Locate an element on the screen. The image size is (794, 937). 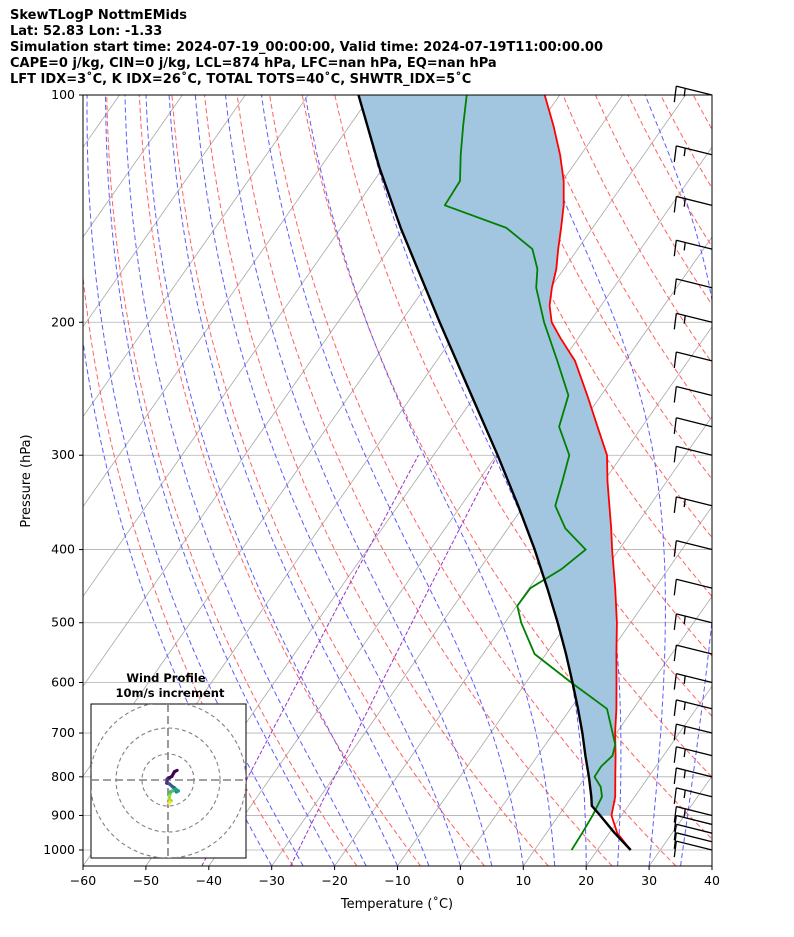
x-tick-label: 20 is located at coordinates (586, 880).